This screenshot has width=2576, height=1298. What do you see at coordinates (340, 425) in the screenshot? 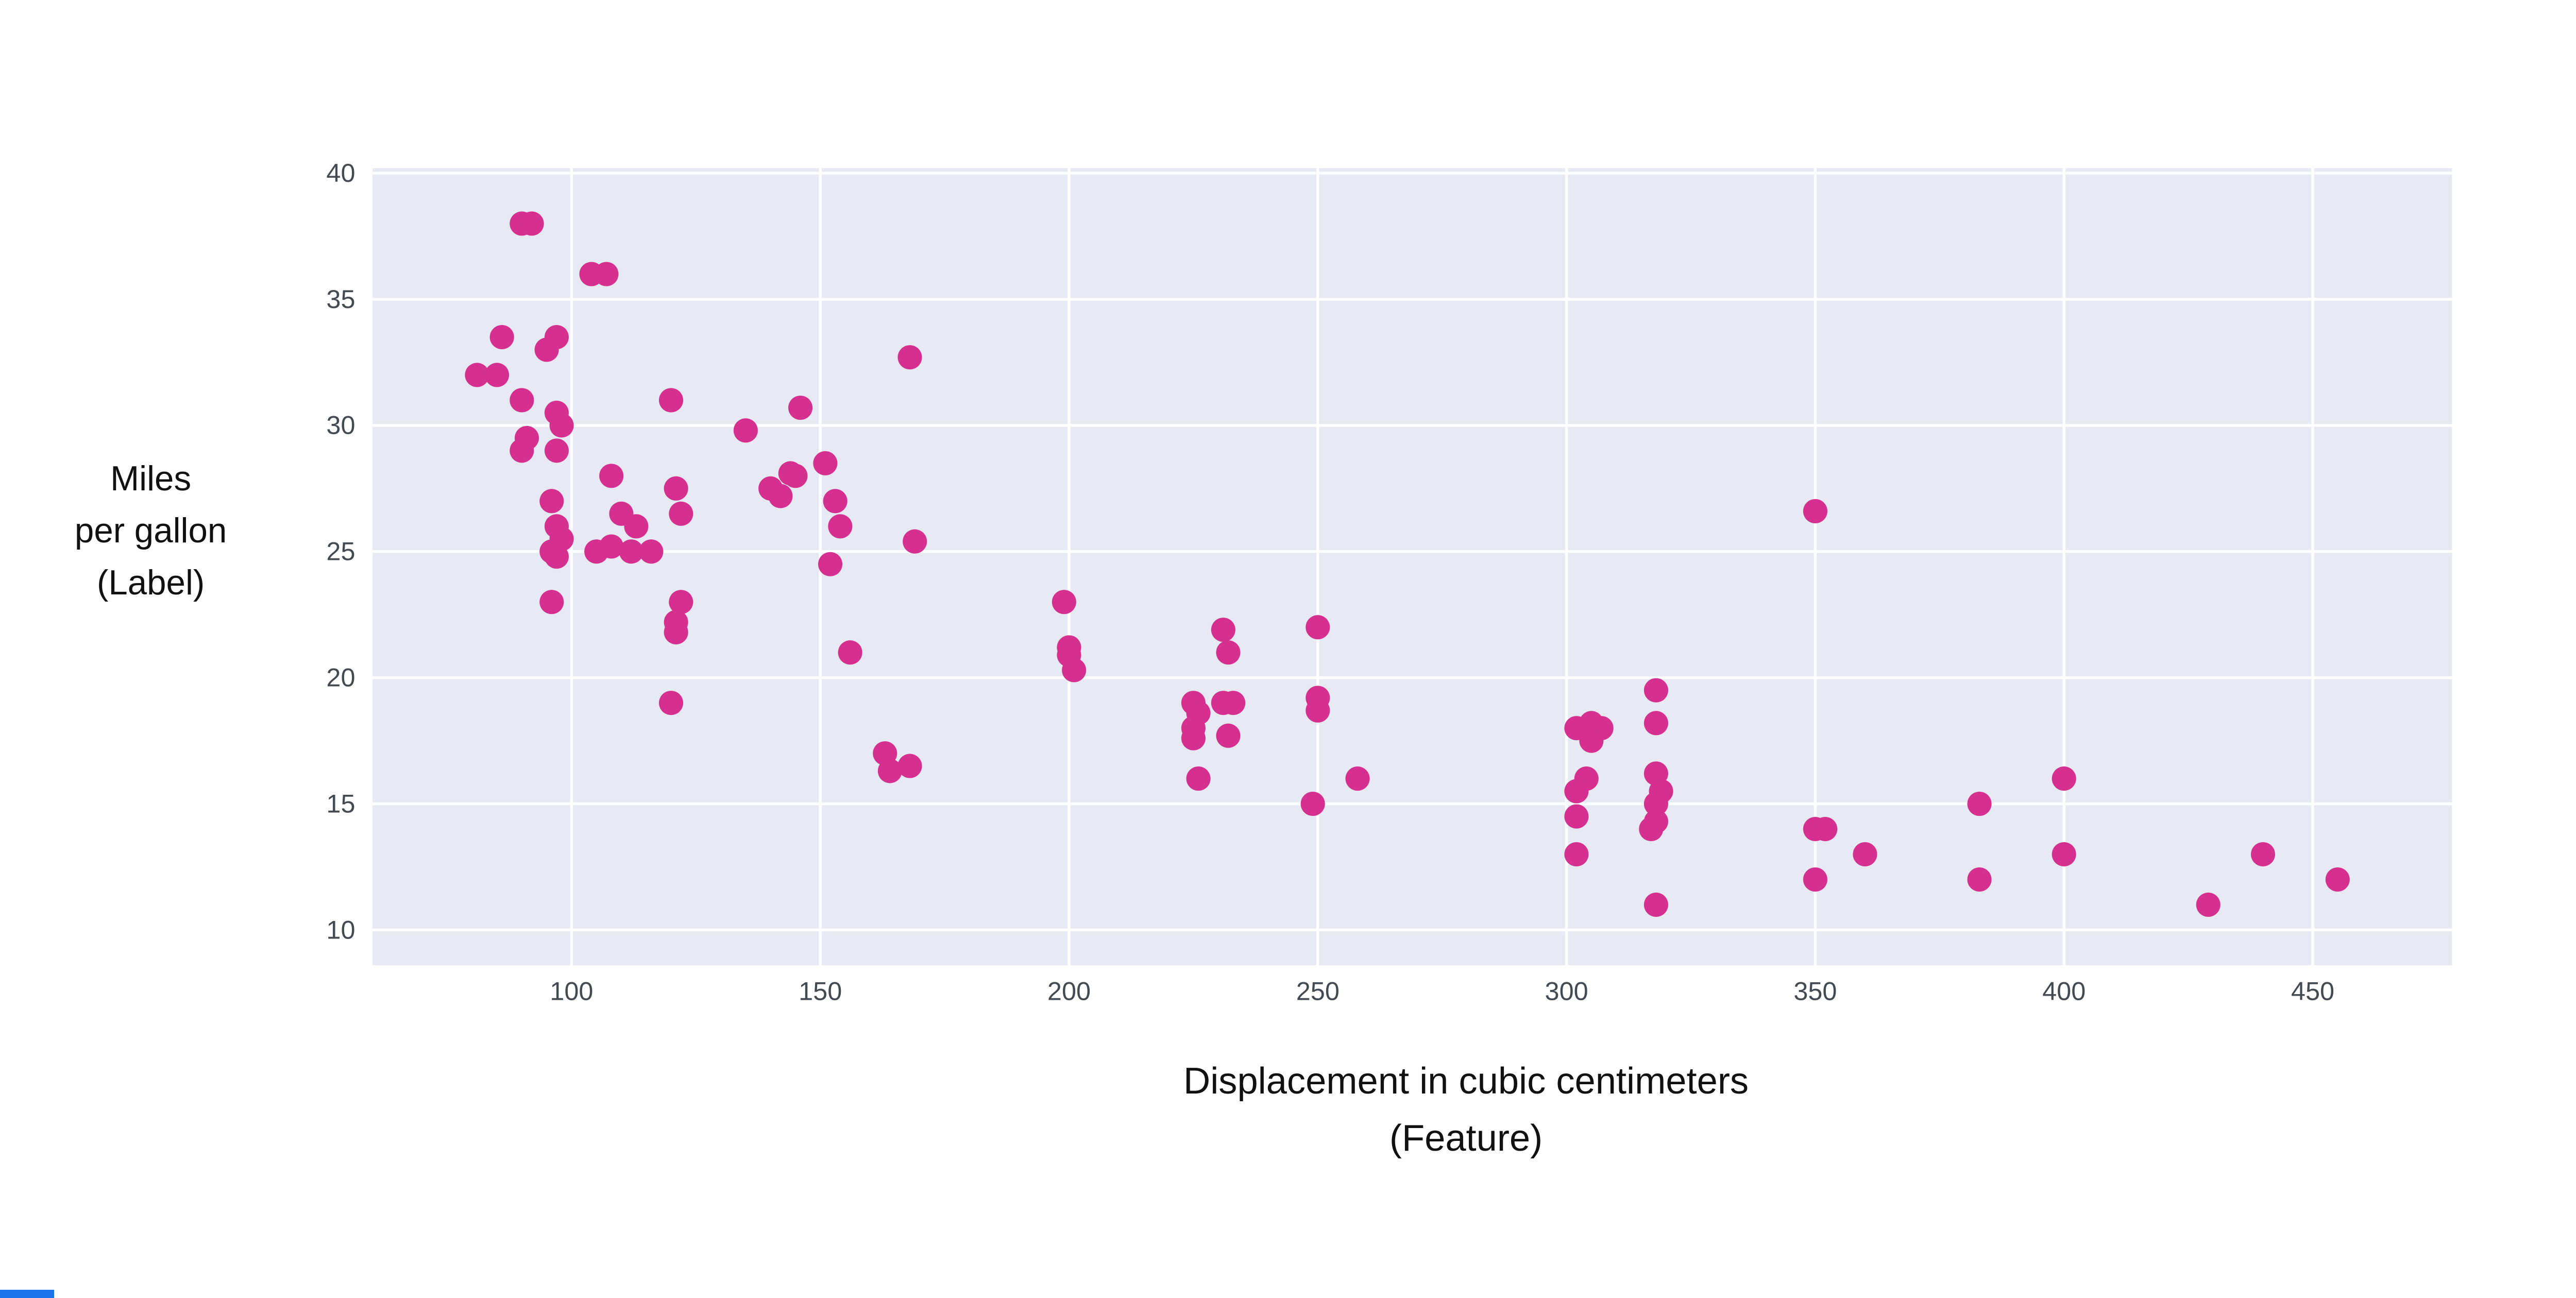
I see `y-tick-label: 30` at bounding box center [340, 425].